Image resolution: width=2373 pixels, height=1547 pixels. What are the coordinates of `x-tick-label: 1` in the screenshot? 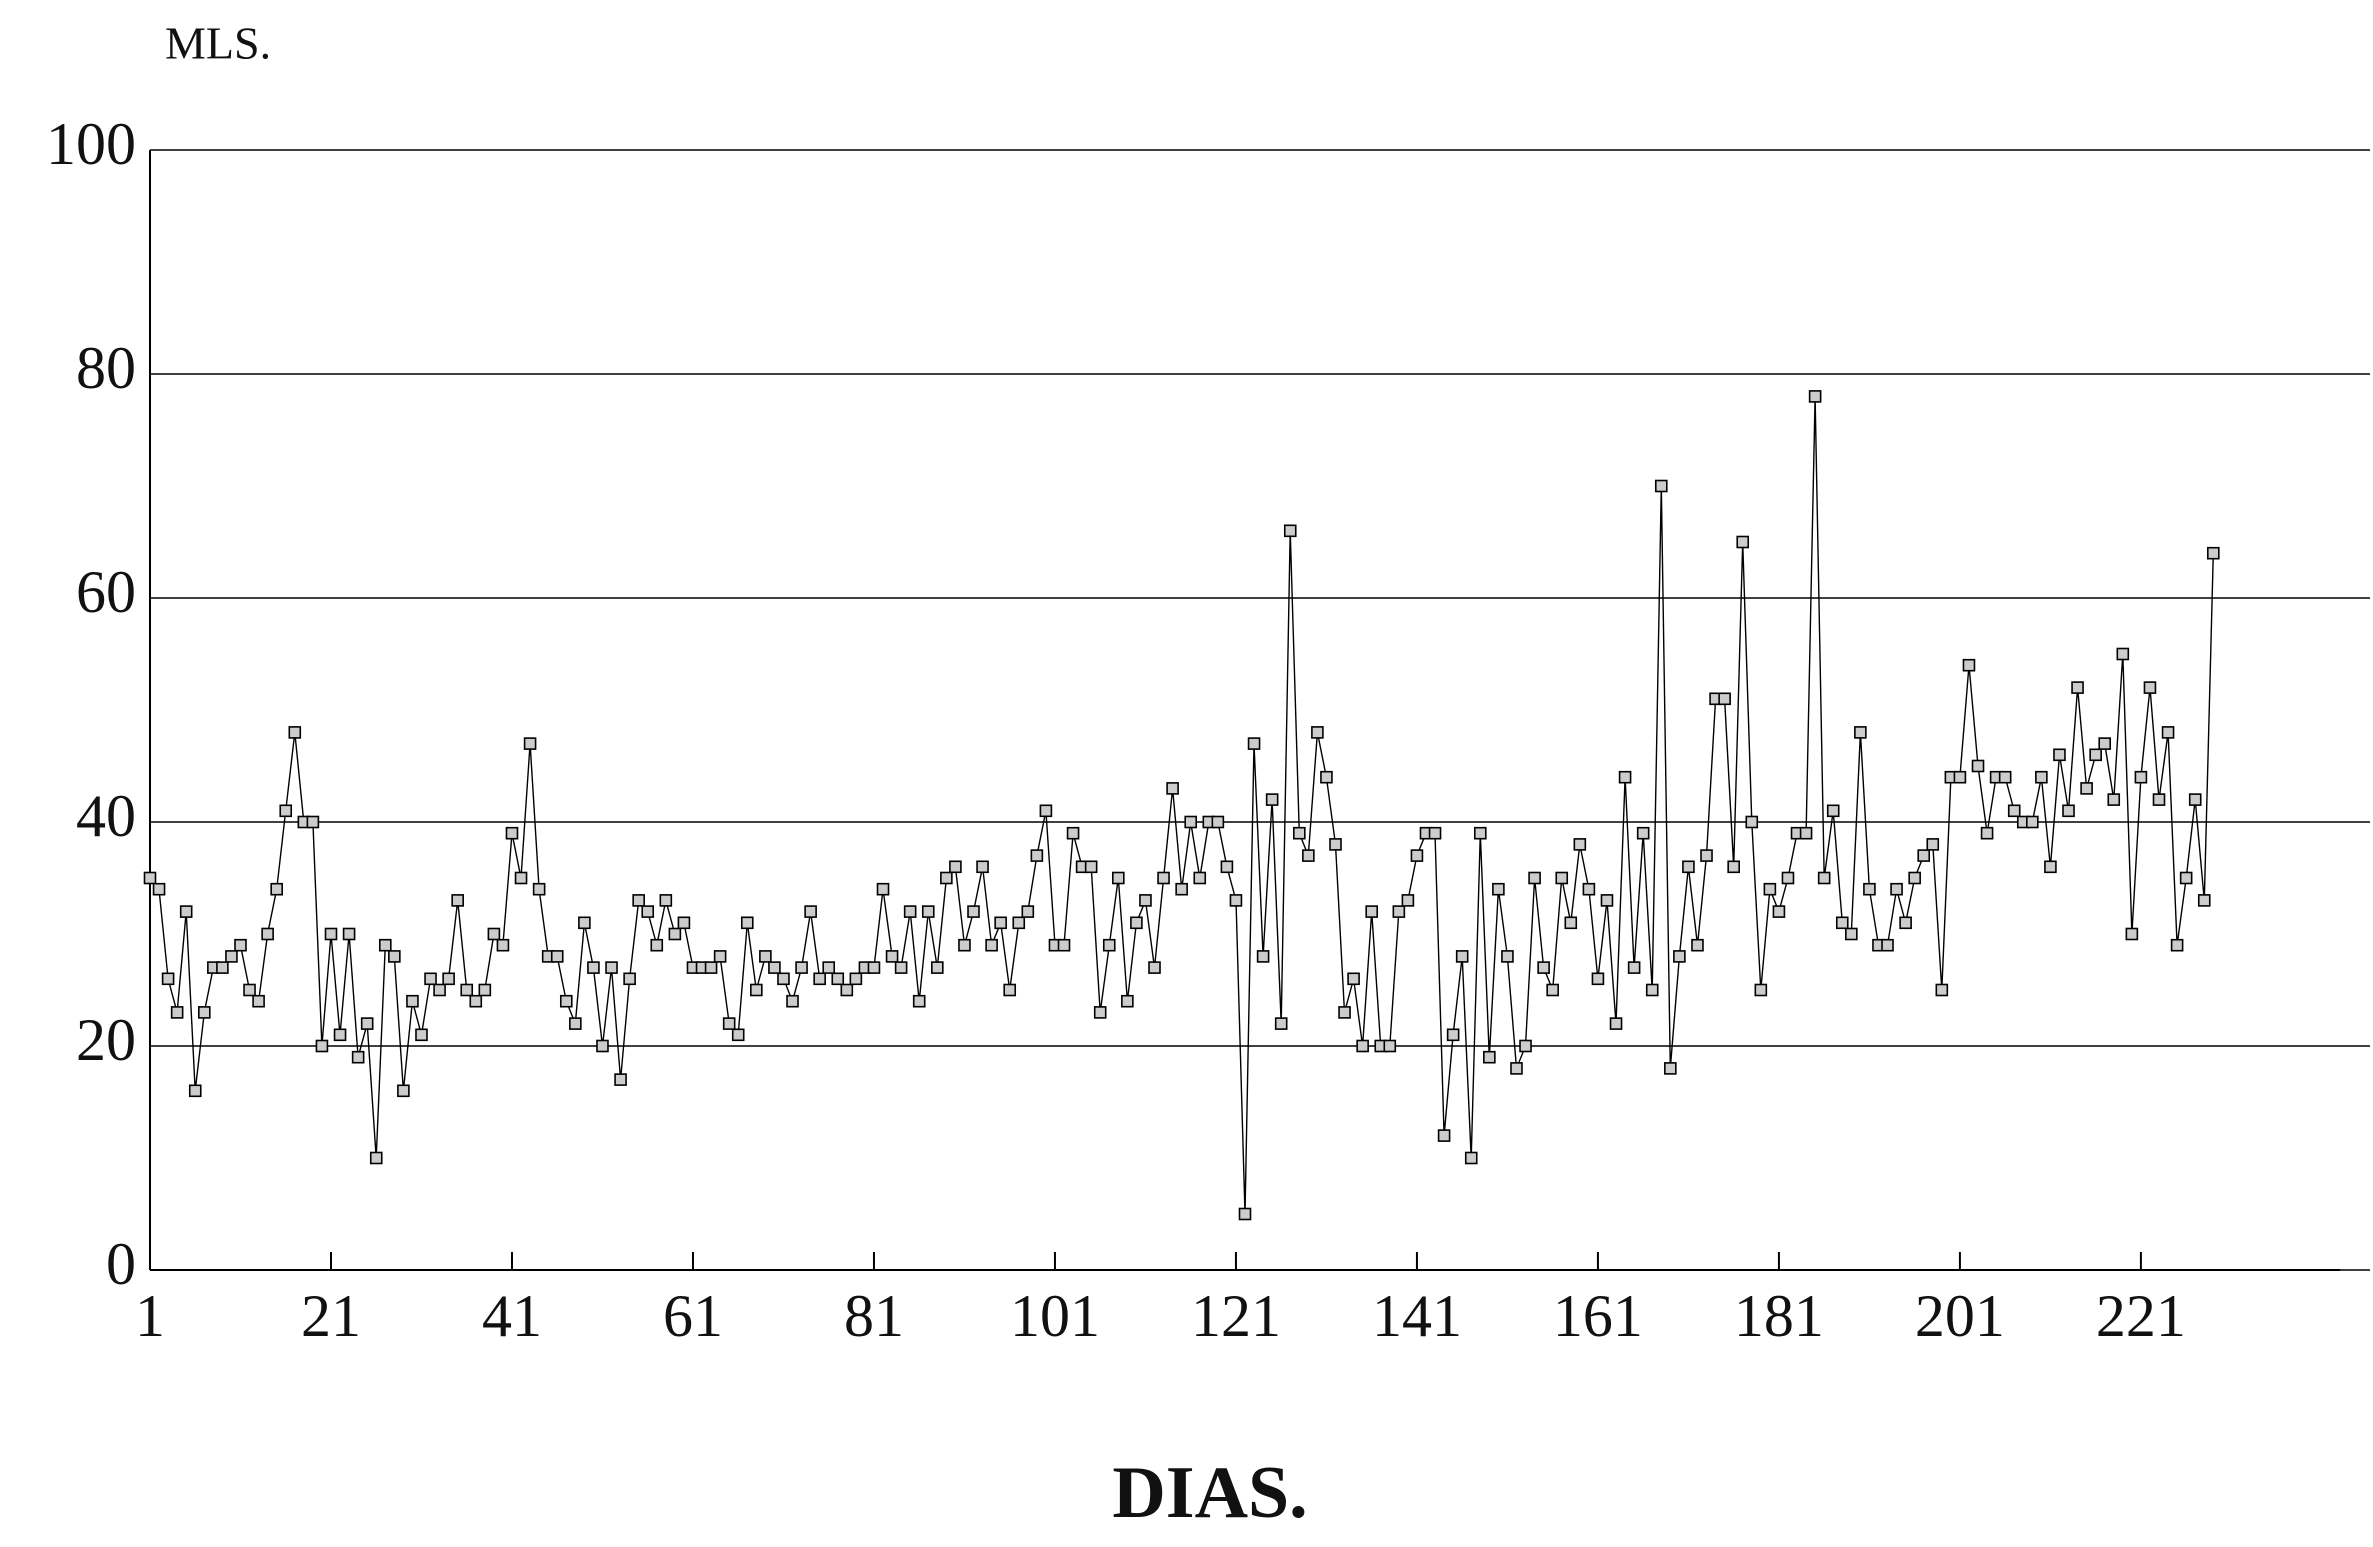 It's located at (150, 1316).